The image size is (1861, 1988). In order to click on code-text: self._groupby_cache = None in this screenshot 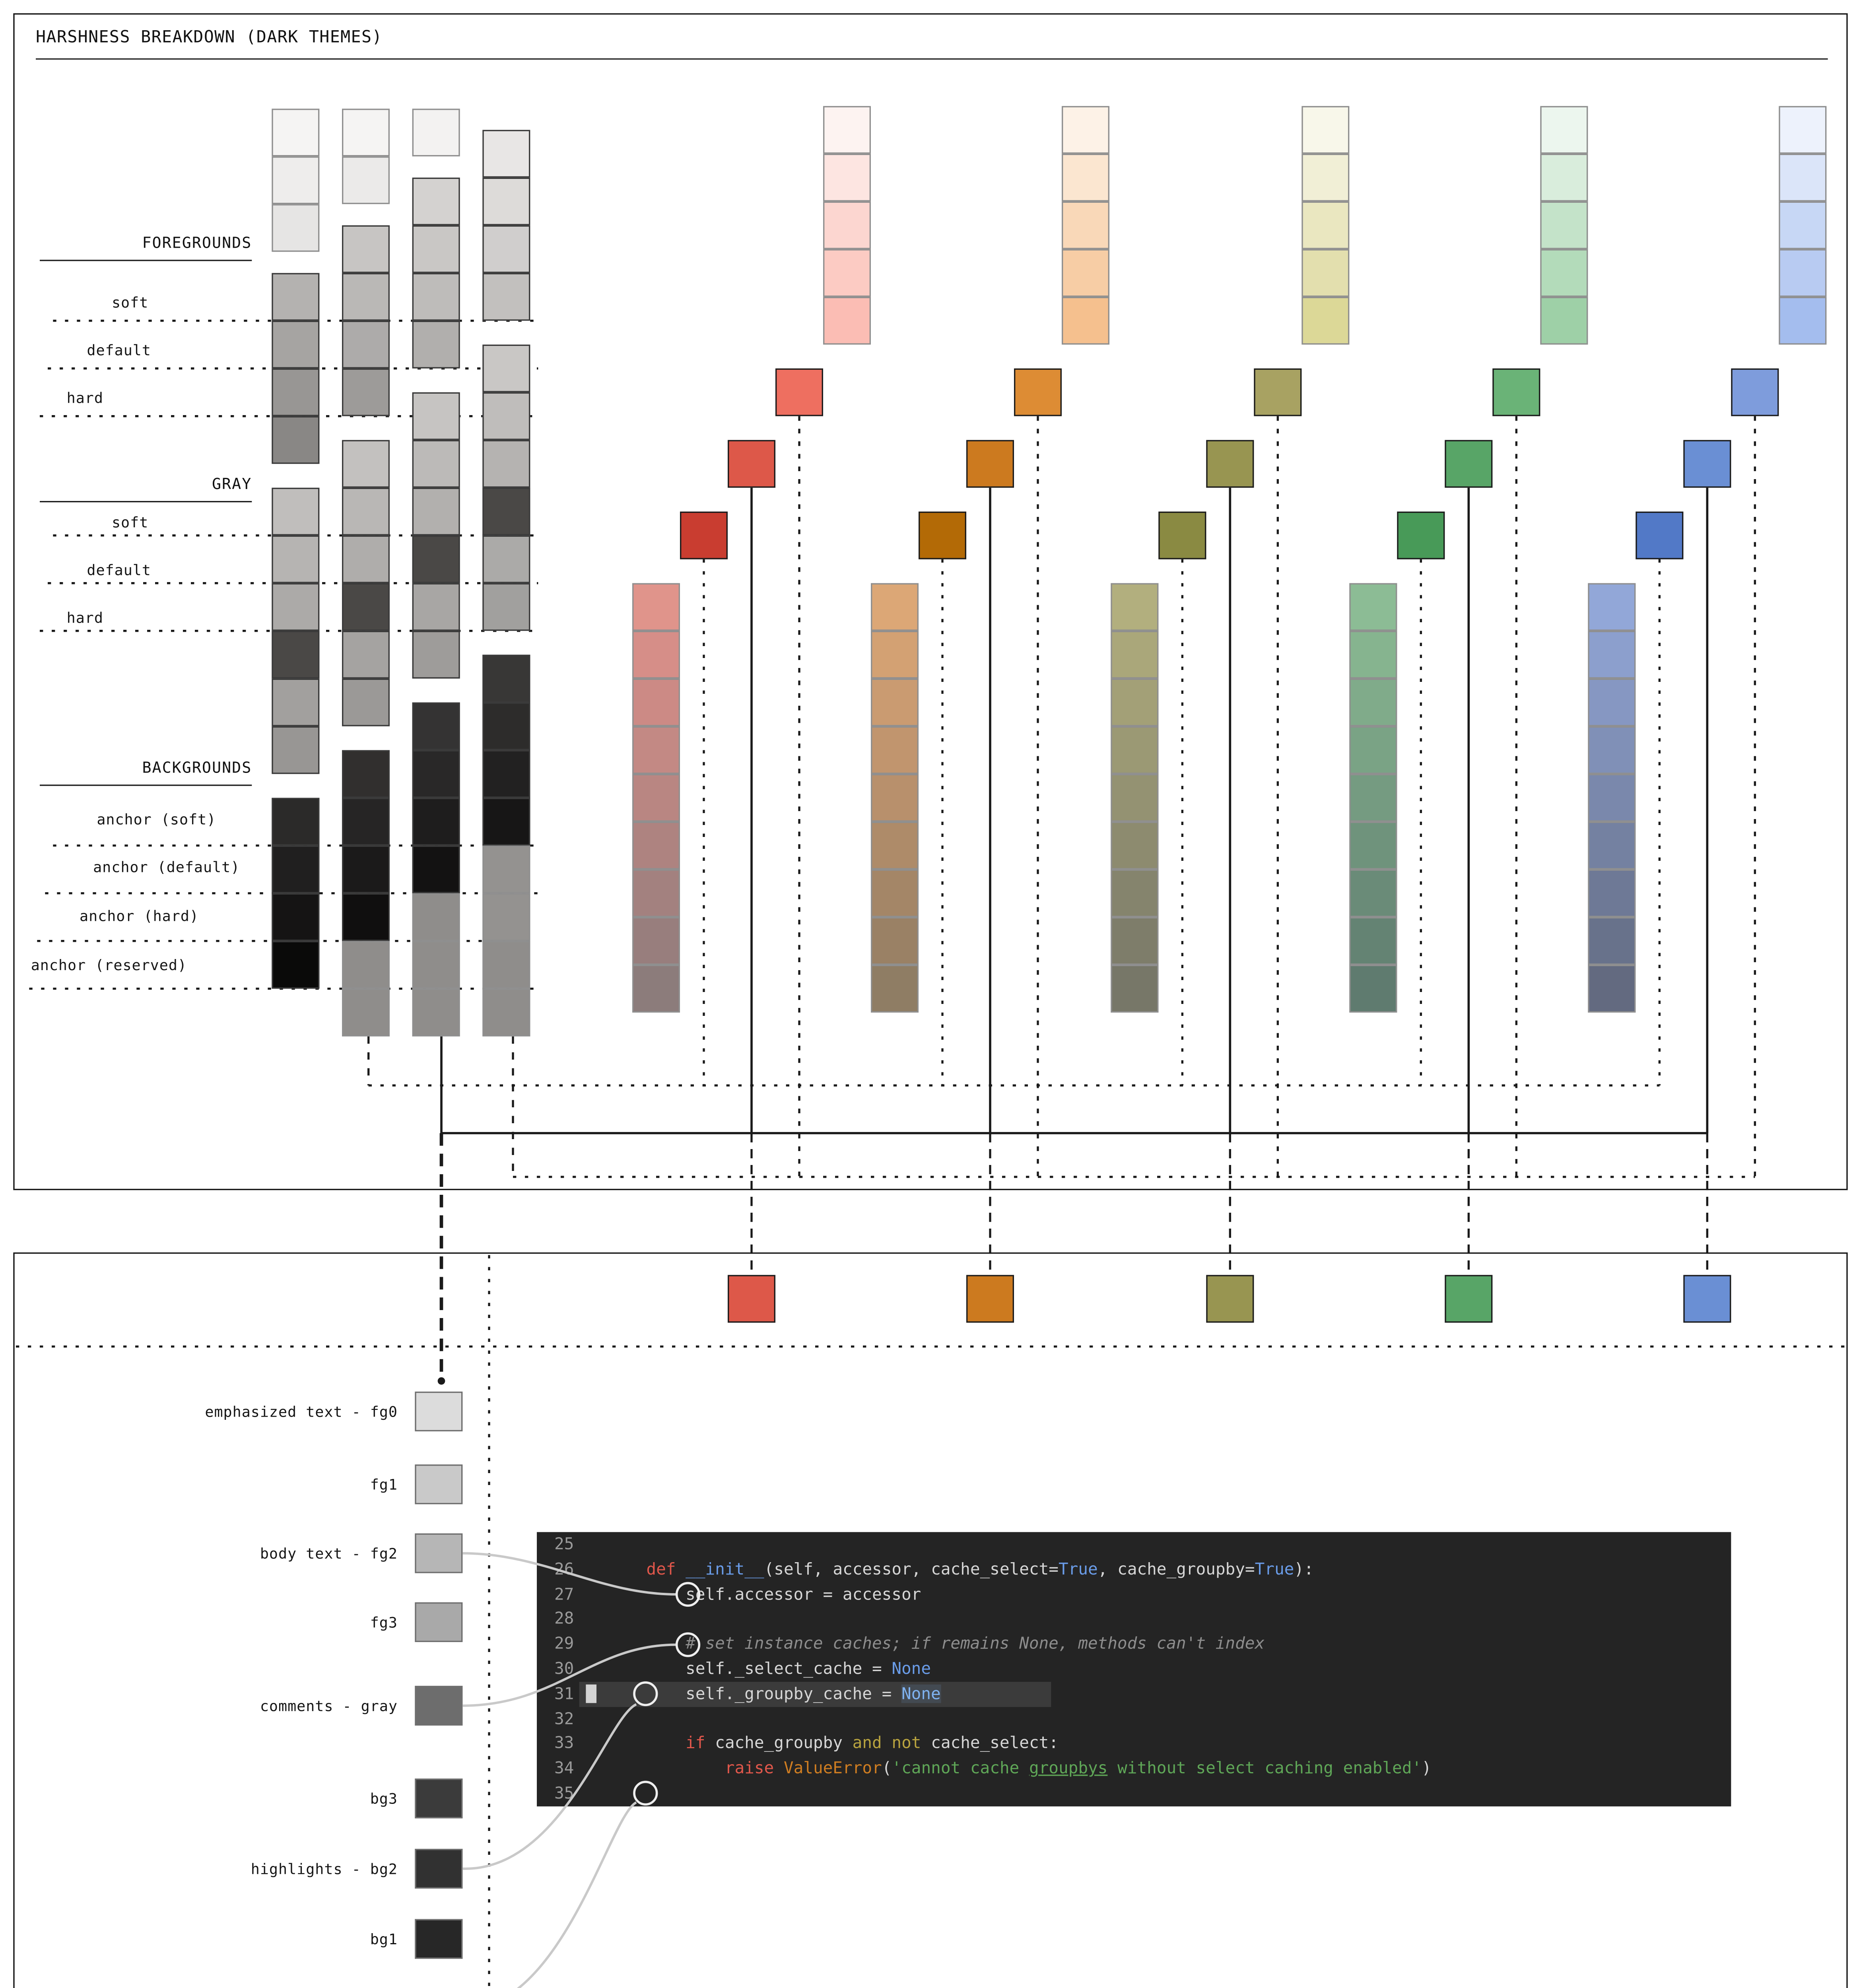, I will do `click(774, 1693)`.